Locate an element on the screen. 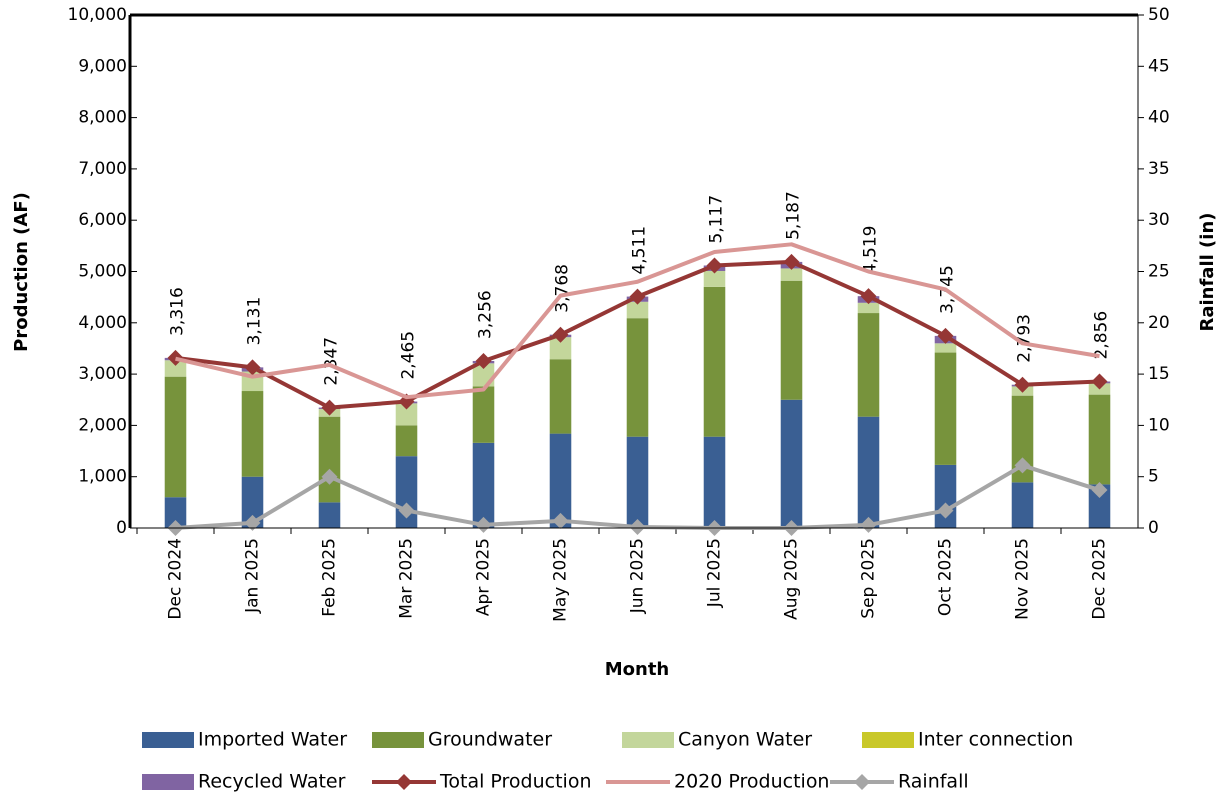  data-label: 5,187 is located at coordinates (794, 215).